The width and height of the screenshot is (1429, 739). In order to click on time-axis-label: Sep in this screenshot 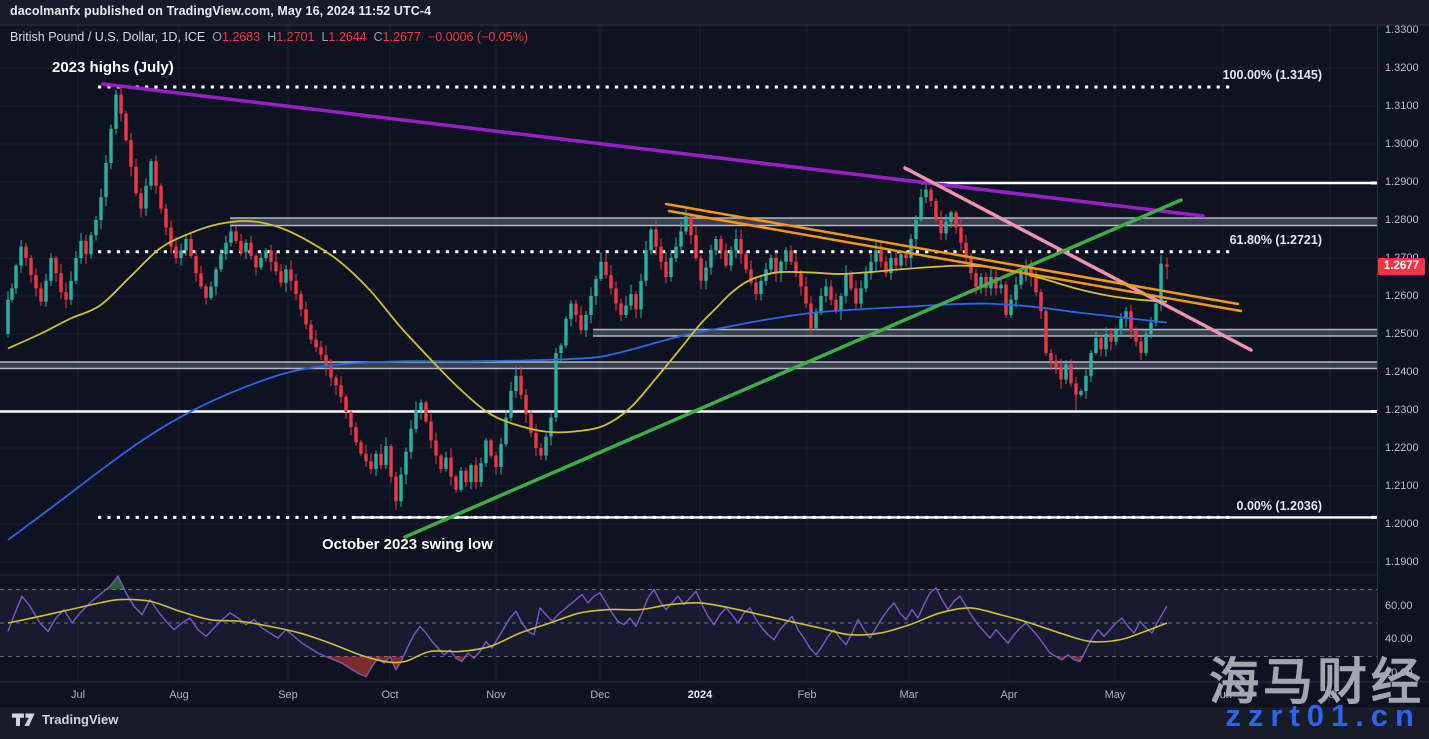, I will do `click(288, 695)`.